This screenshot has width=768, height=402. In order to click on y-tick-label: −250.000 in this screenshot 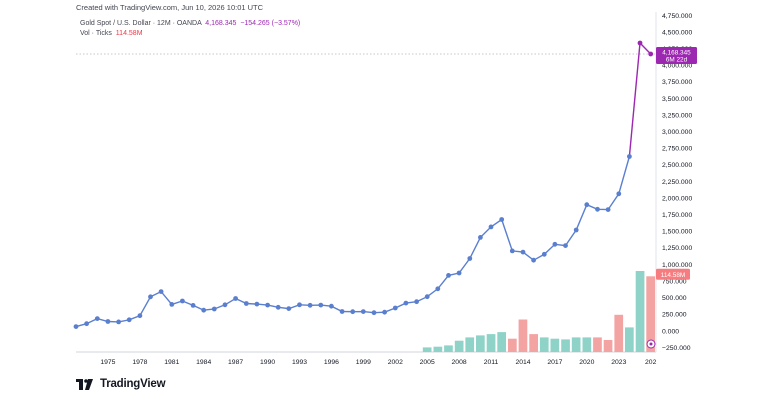, I will do `click(676, 348)`.